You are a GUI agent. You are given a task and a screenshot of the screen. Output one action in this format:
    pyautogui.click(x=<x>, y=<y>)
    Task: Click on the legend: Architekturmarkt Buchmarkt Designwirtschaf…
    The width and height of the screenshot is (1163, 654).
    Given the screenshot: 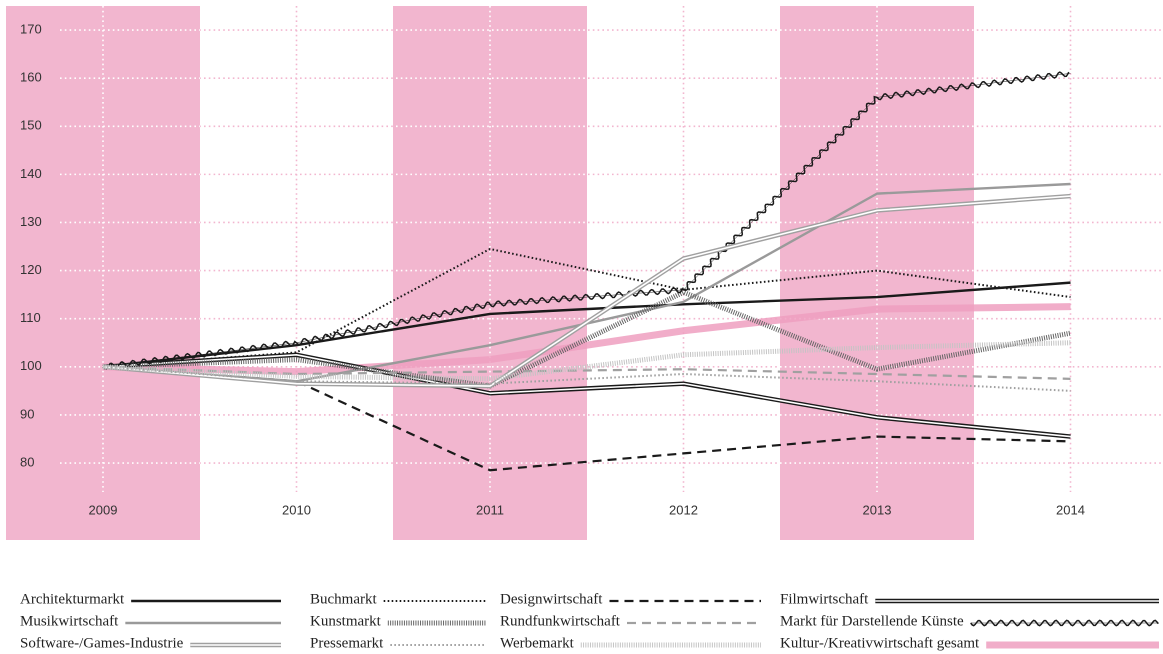 What is the action you would take?
    pyautogui.click(x=589, y=621)
    